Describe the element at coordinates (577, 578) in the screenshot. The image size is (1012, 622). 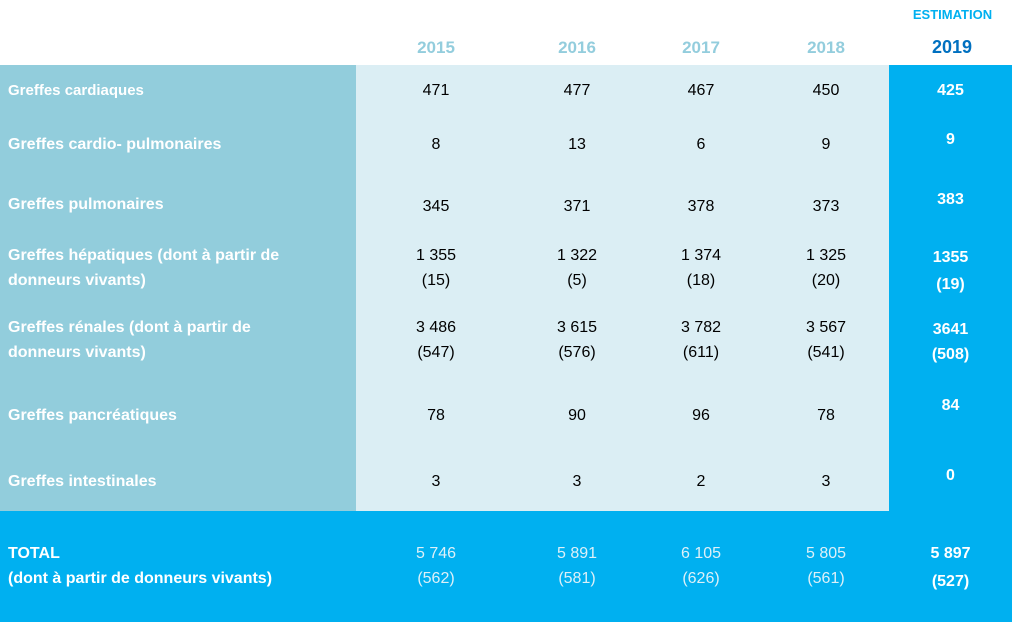
I see `total-cell-sub: (581)` at that location.